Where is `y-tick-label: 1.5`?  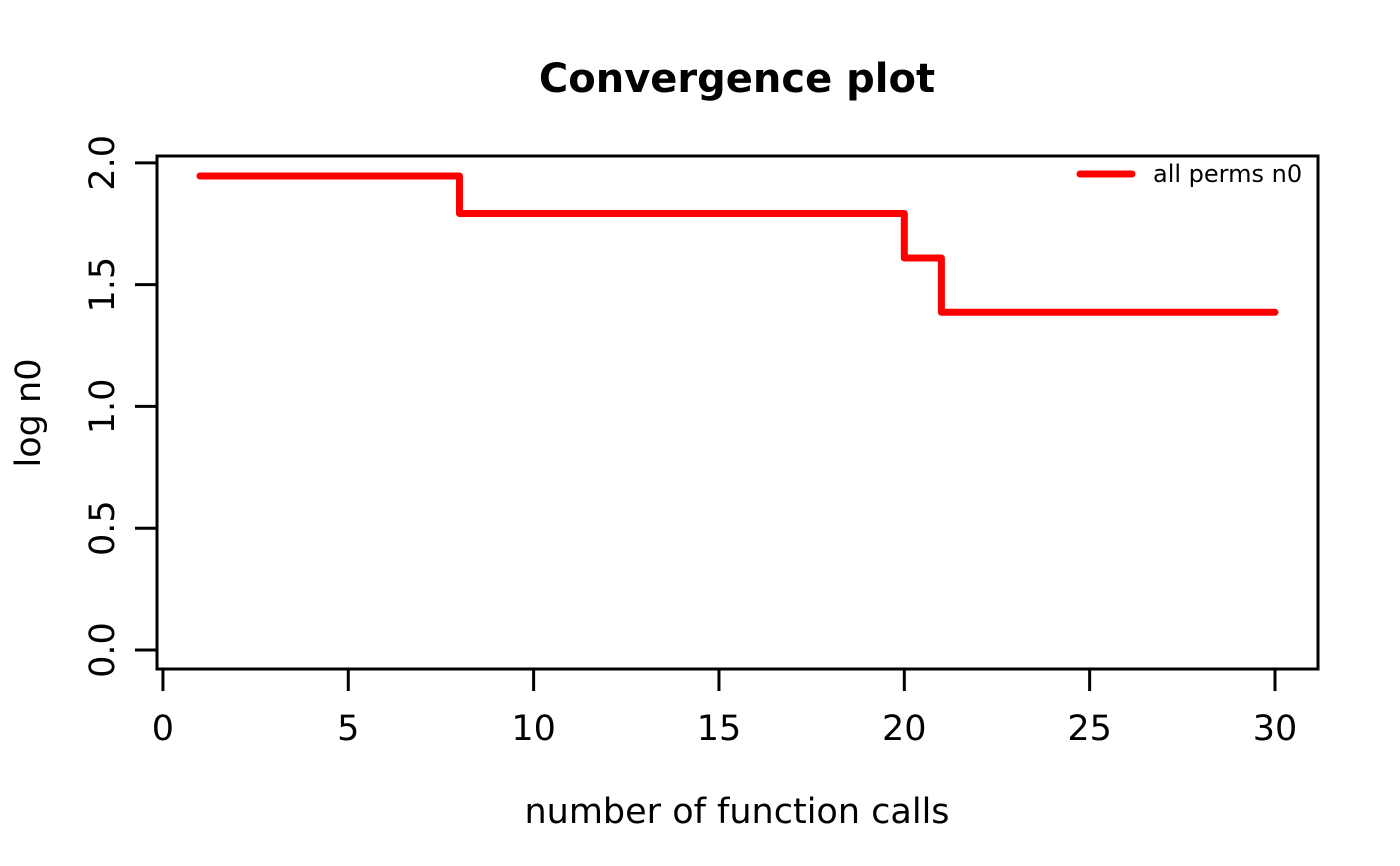 y-tick-label: 1.5 is located at coordinates (103, 285).